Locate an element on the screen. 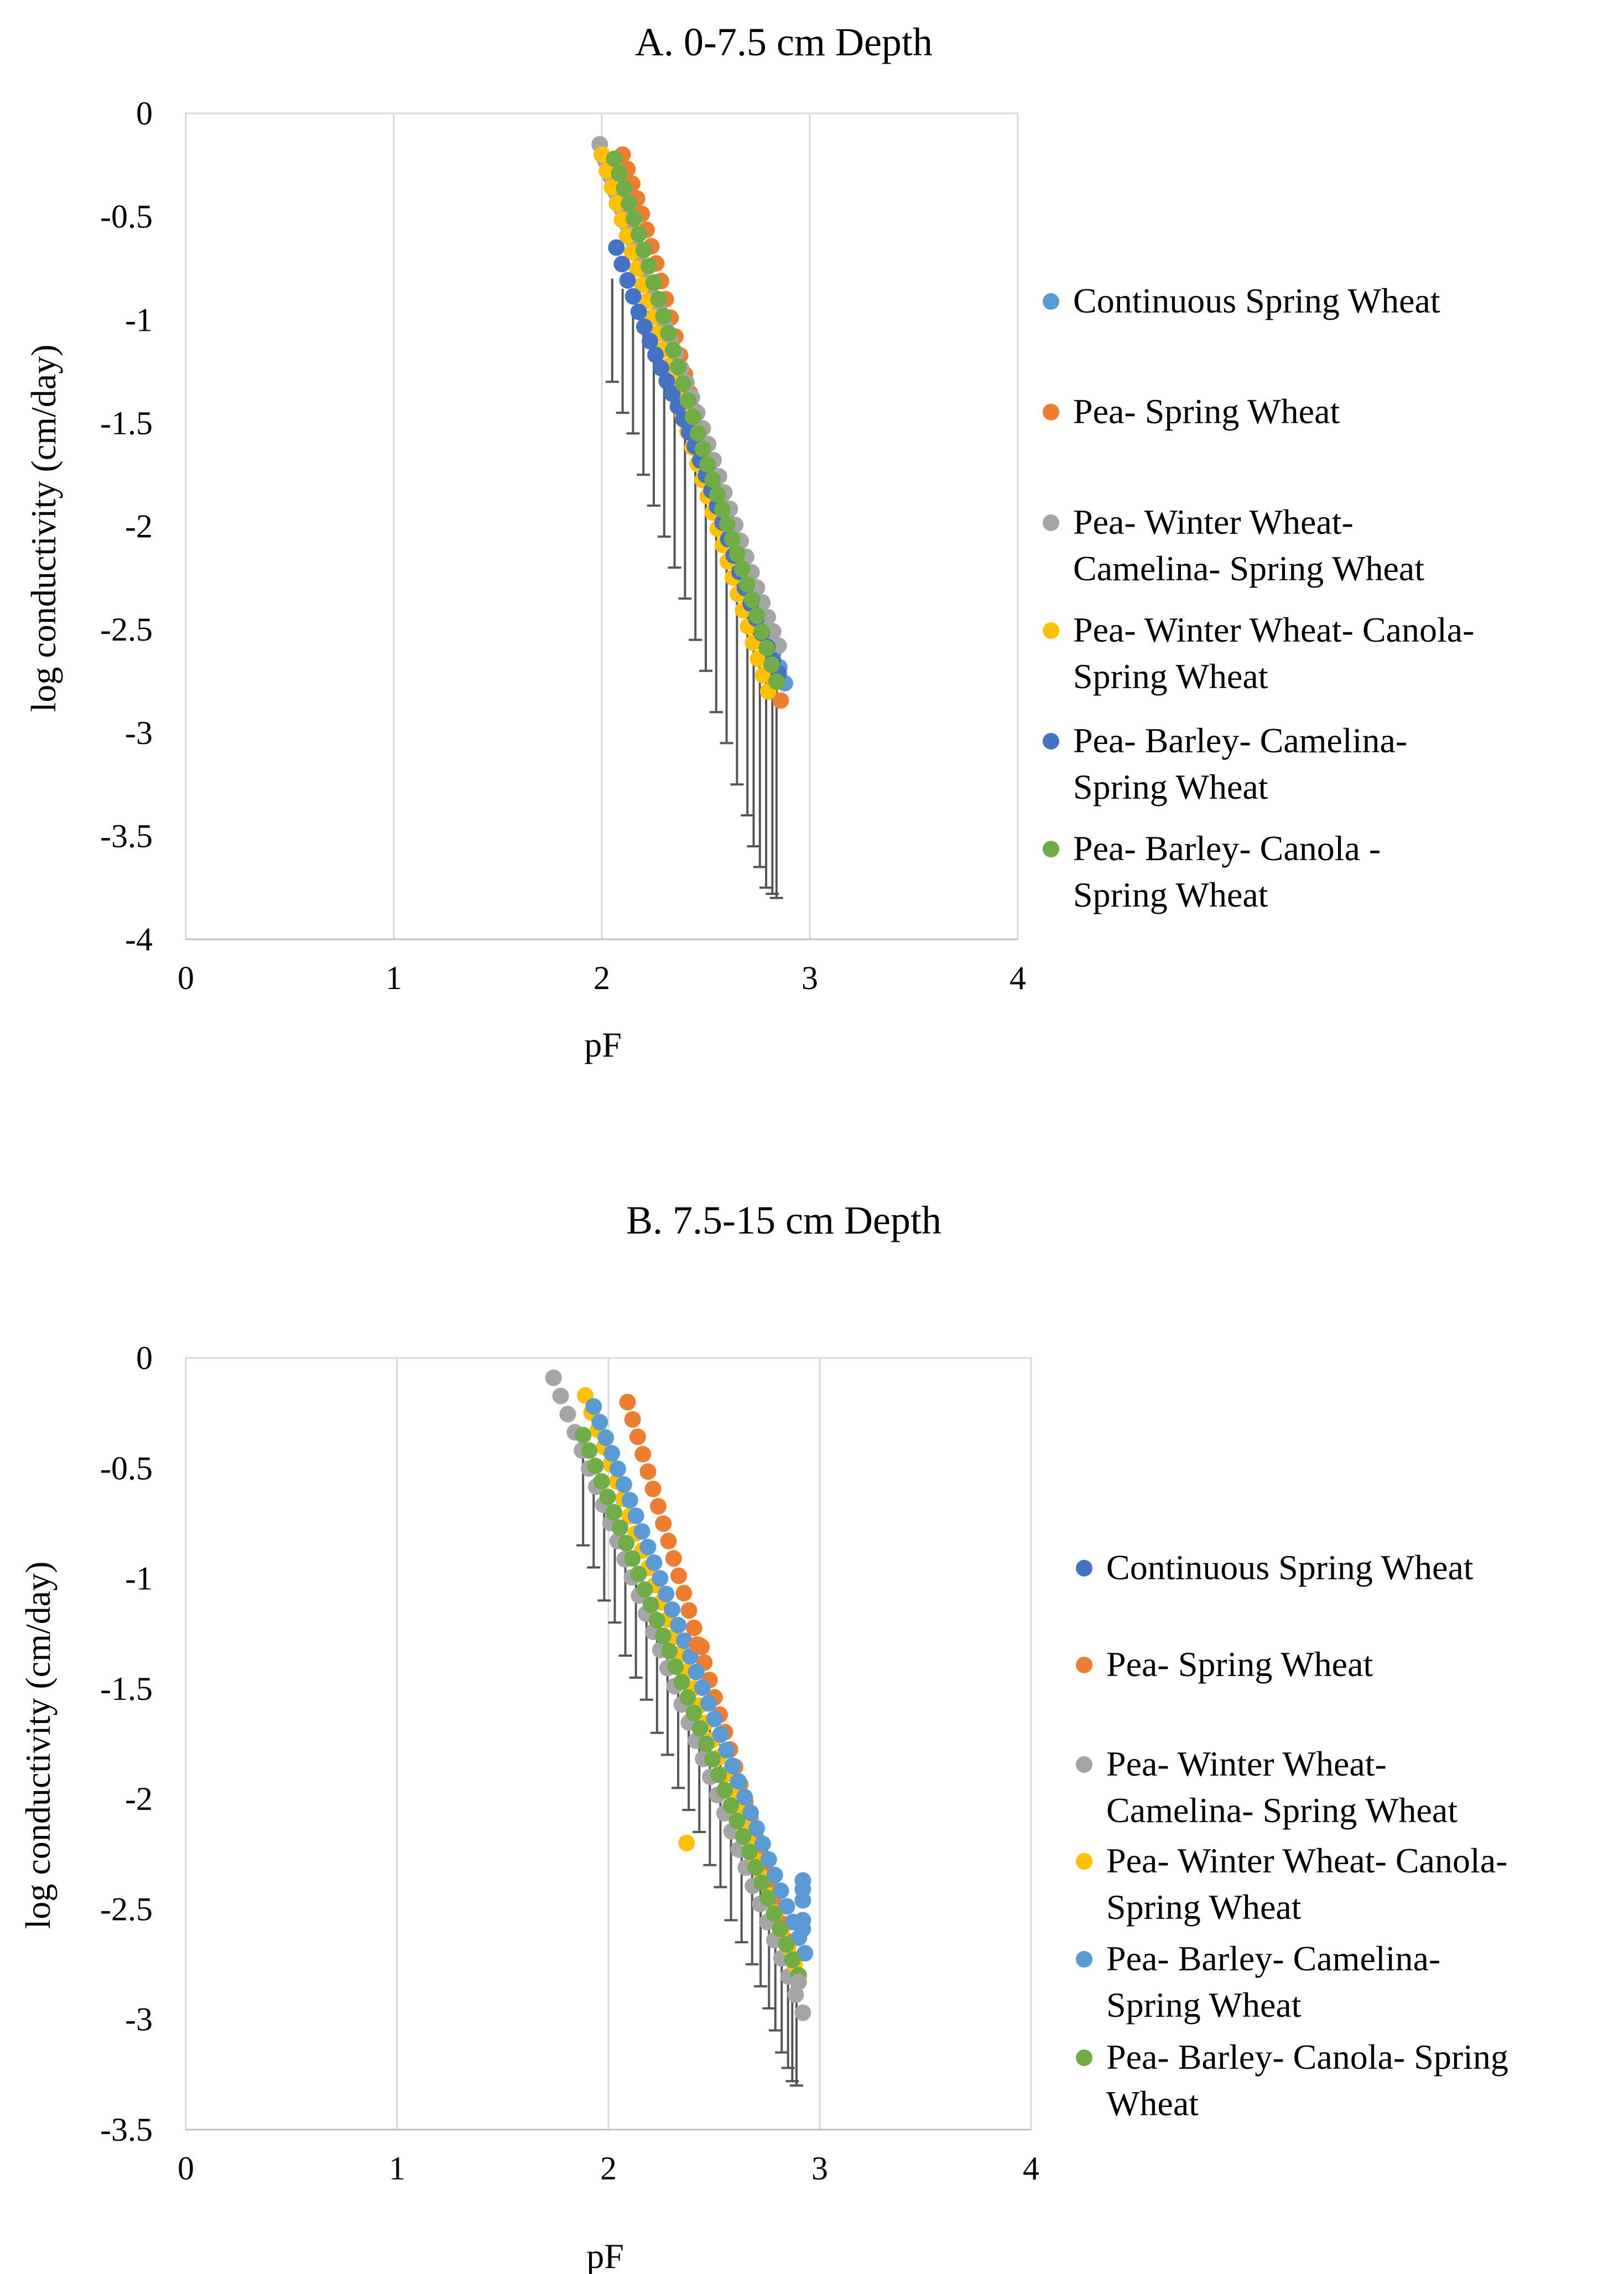 This screenshot has height=2274, width=1624. y-tick-label: -3.5 is located at coordinates (126, 2129).